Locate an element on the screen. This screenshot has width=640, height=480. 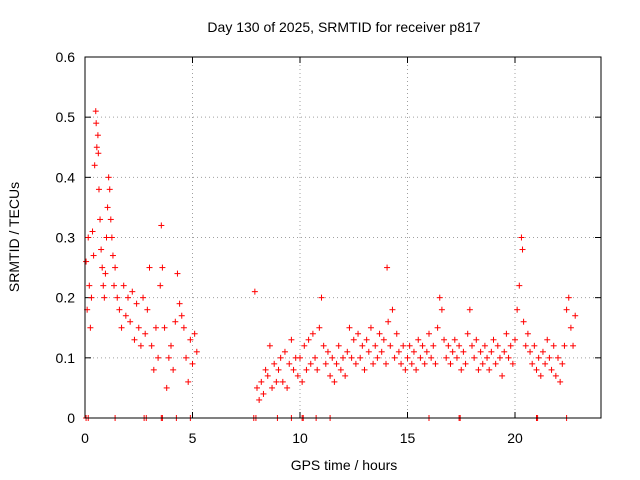
y-tick-label: 0.1 is located at coordinates (66, 358).